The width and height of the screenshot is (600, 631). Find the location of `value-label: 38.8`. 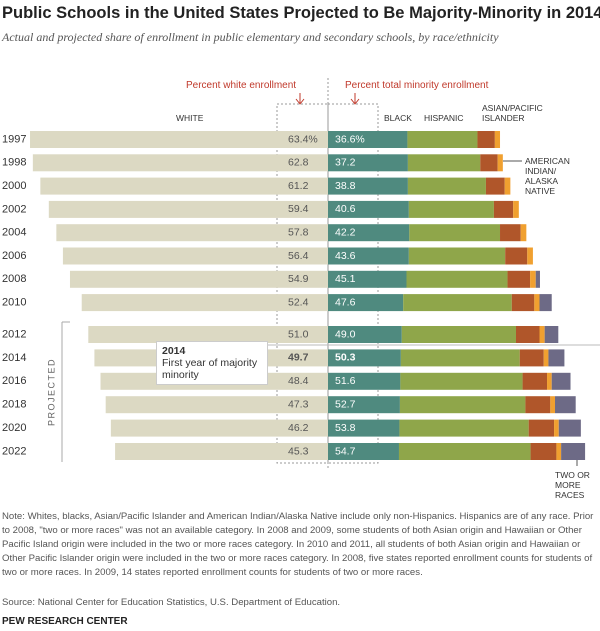

value-label: 38.8 is located at coordinates (345, 186).